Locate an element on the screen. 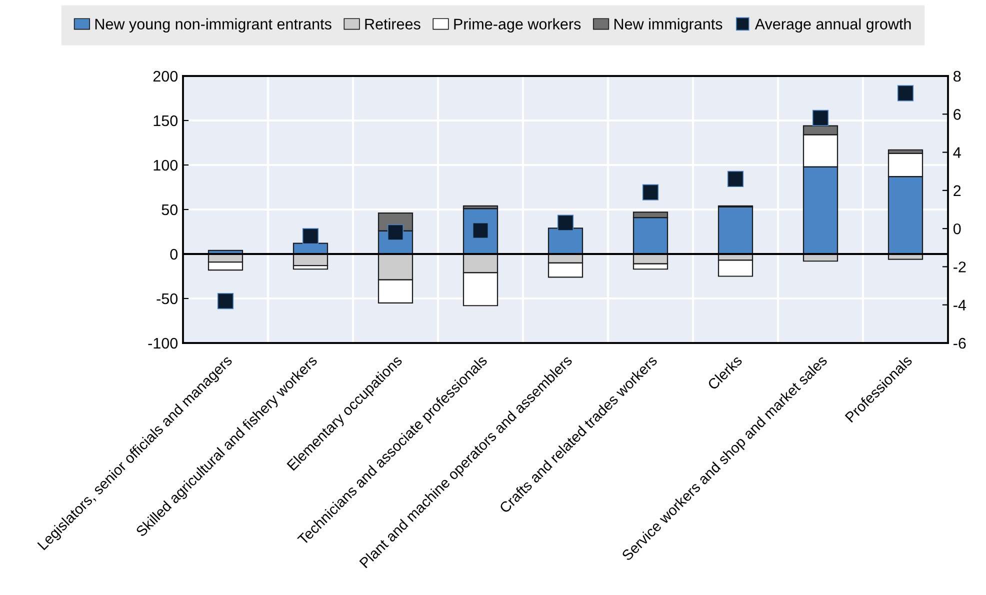  bar is located at coordinates (736, 230).